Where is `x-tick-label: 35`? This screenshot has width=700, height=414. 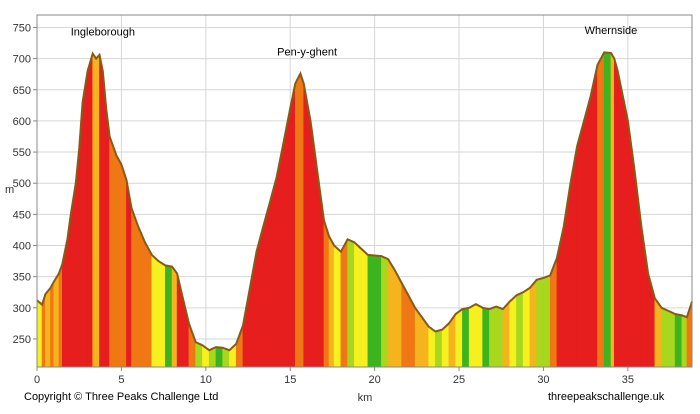 x-tick-label: 35 is located at coordinates (628, 380).